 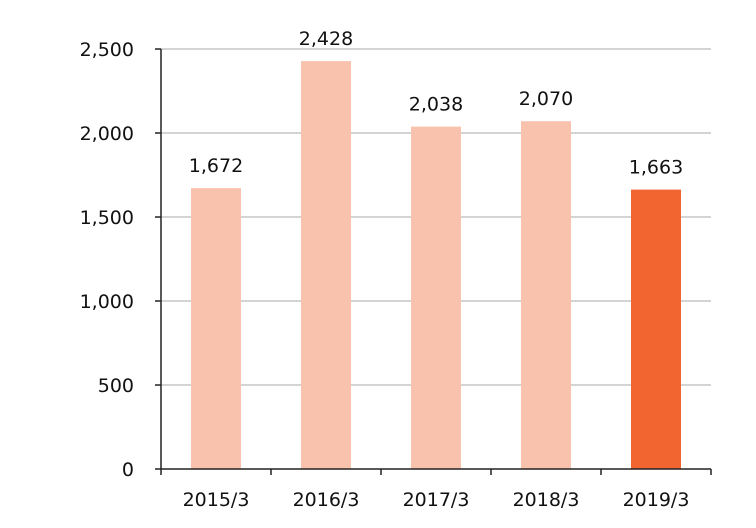 I want to click on x-tick-label: 2019/3, so click(x=656, y=500).